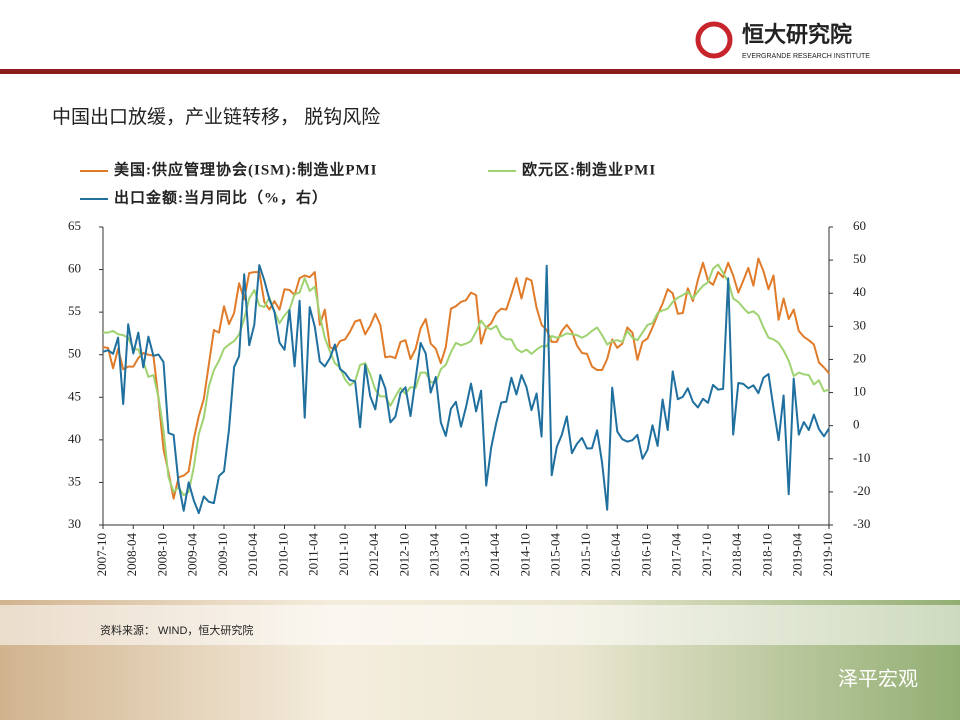 Image resolution: width=960 pixels, height=720 pixels. I want to click on x-tick-label: 2011-10, so click(343, 554).